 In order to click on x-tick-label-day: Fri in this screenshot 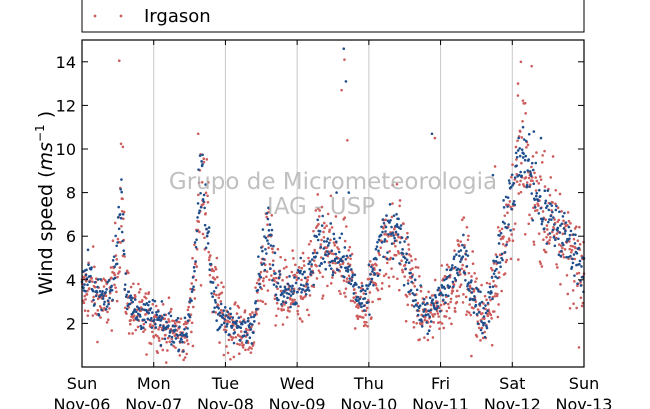, I will do `click(440, 383)`.